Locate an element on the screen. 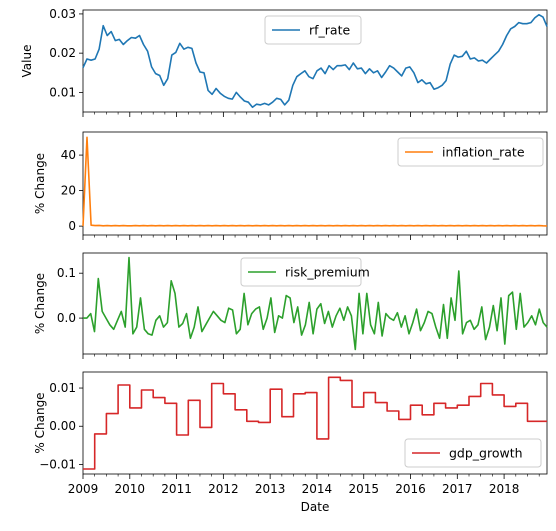  x-tick-label: 2015 is located at coordinates (363, 489).